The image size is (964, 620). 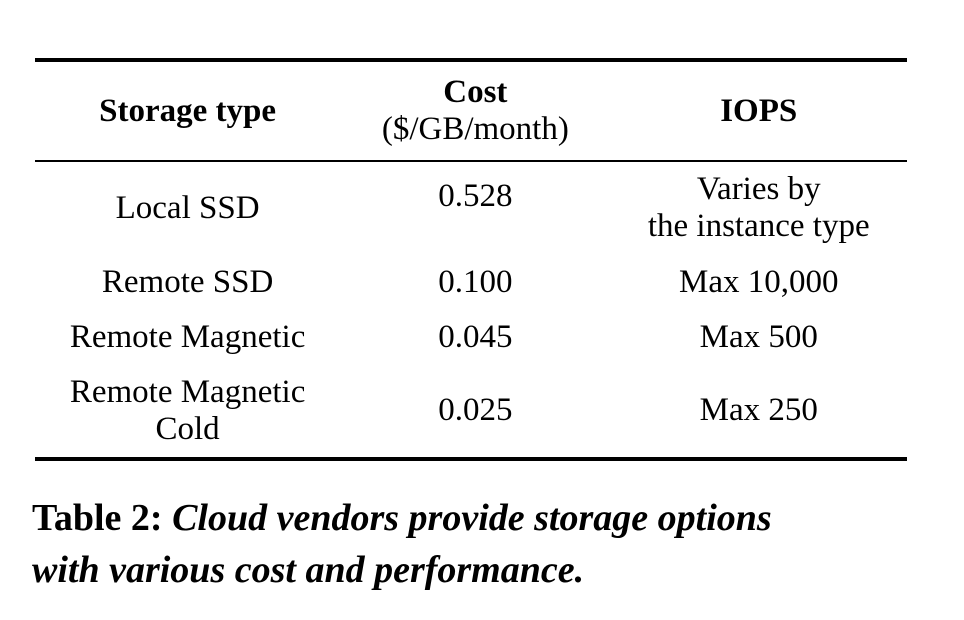 I want to click on cost-value: 0.045, so click(x=475, y=336).